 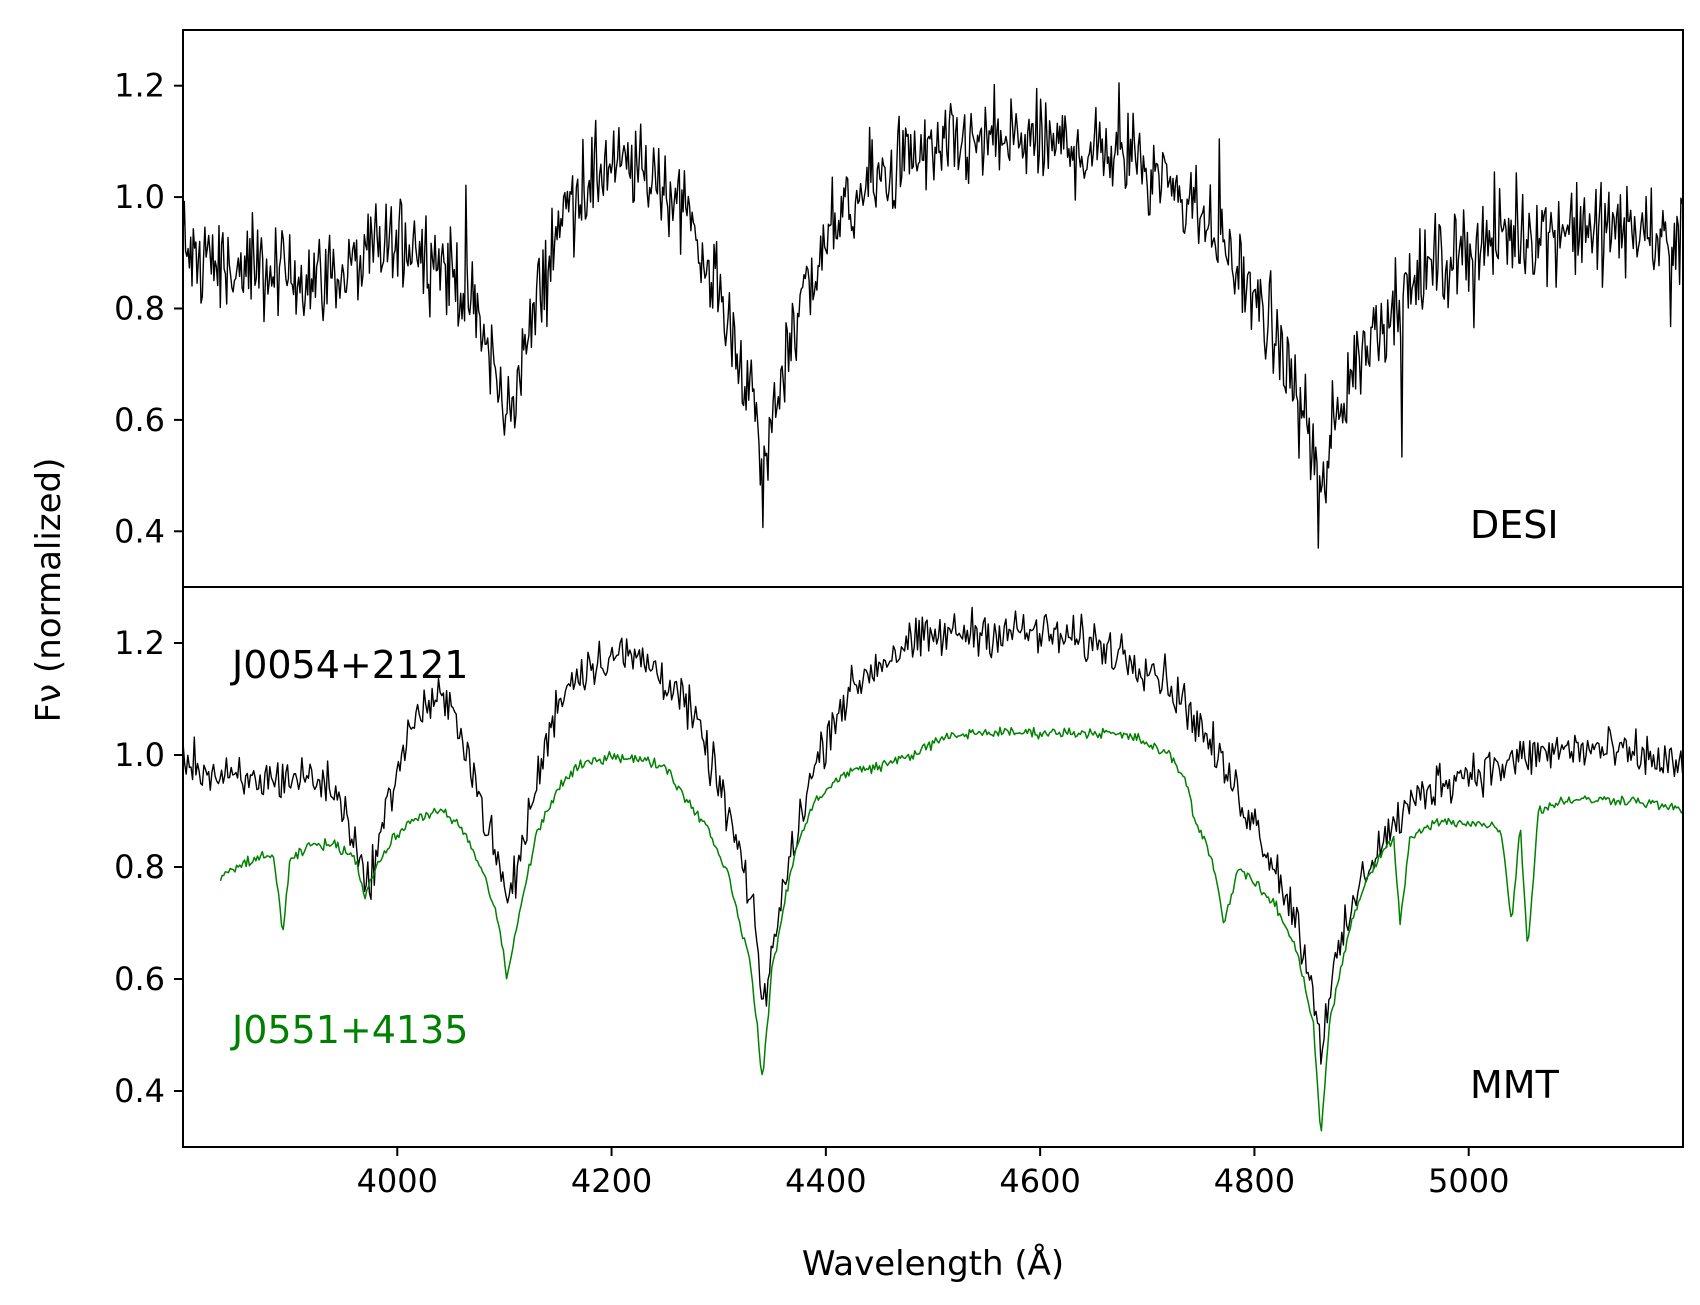 I want to click on y-axis-title: Fν (normalized), so click(x=49, y=590).